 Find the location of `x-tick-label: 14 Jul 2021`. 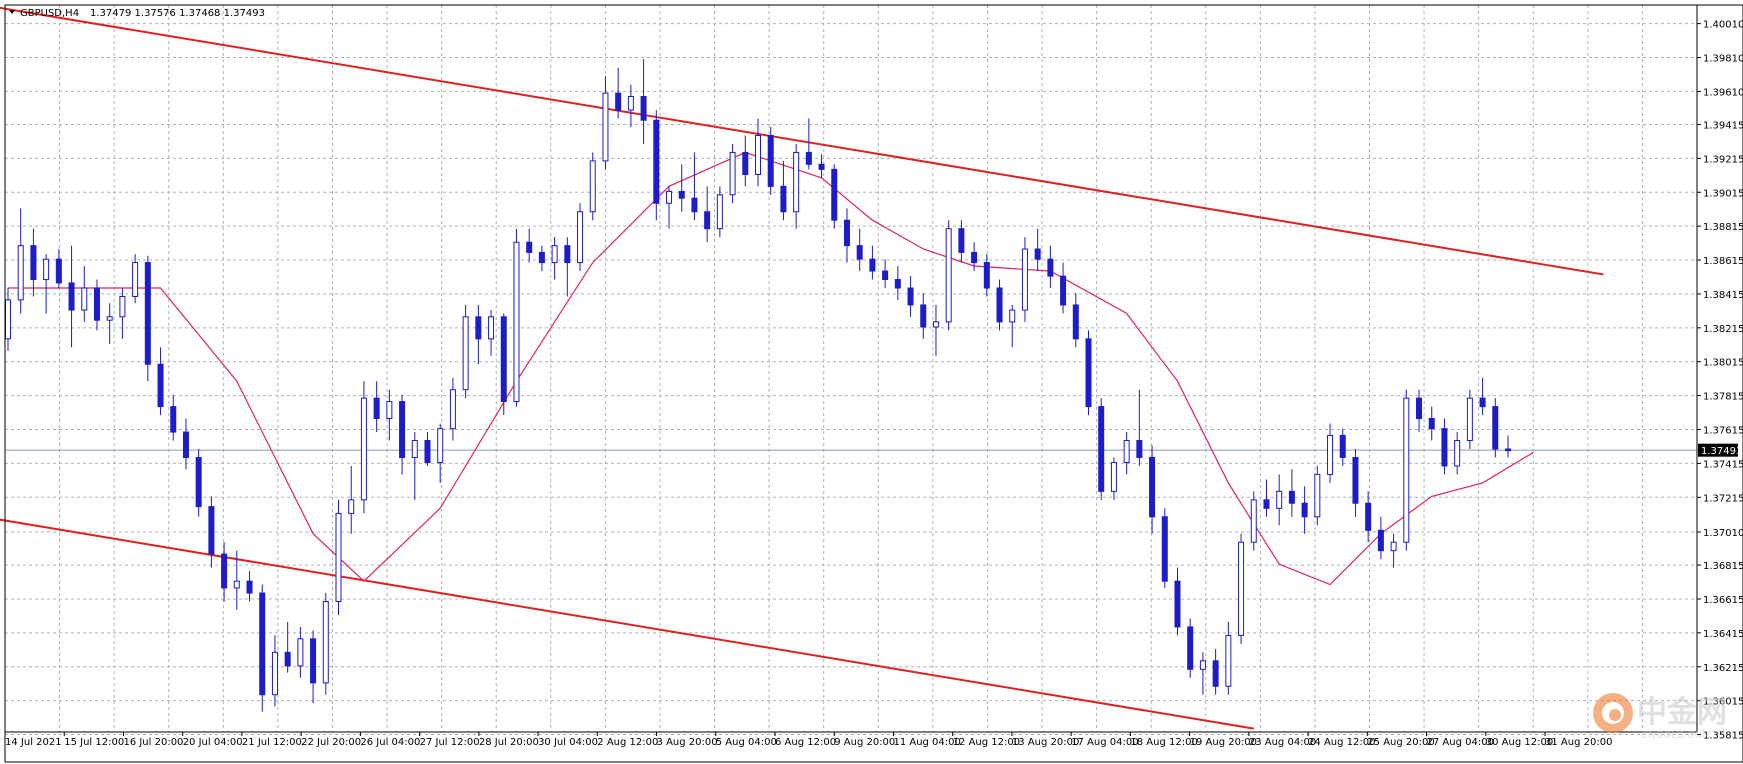

x-tick-label: 14 Jul 2021 is located at coordinates (33, 742).